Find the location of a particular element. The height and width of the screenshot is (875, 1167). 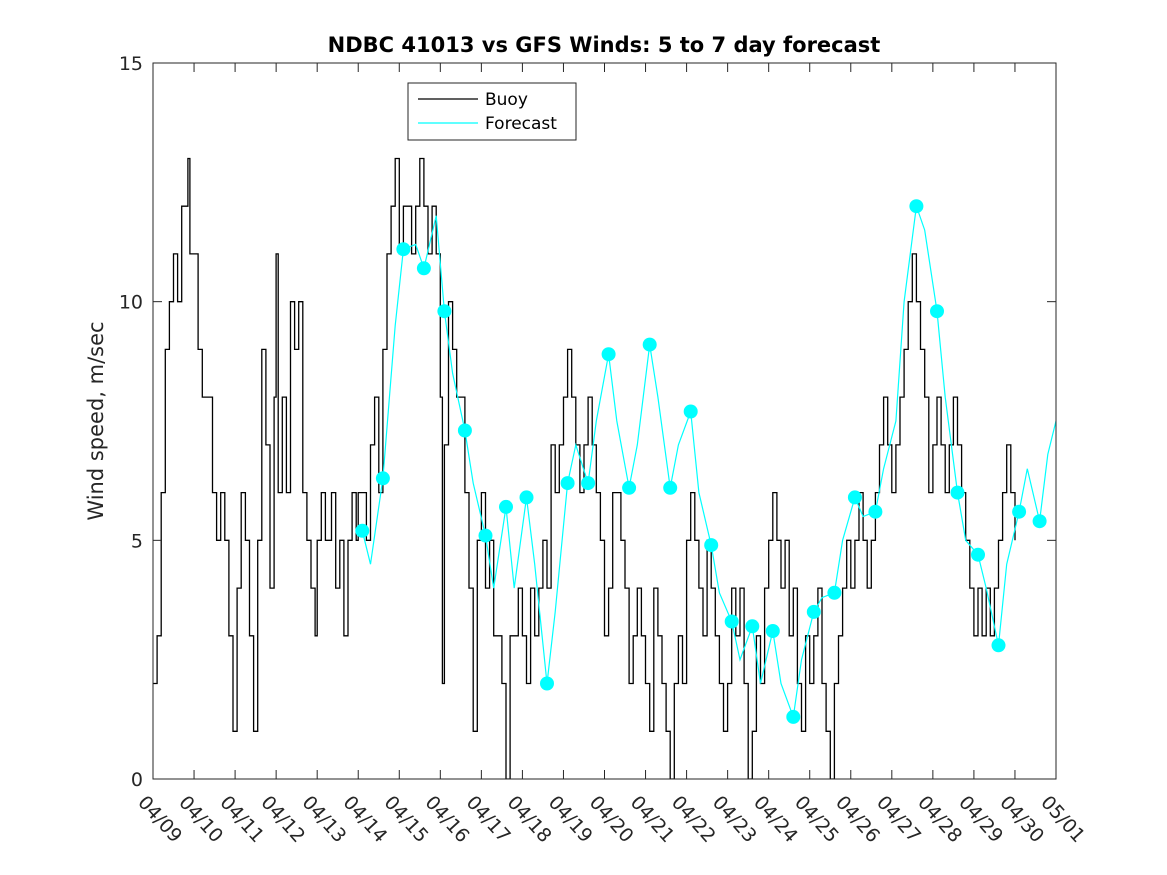

y-tick-label: 0 is located at coordinates (137, 780).